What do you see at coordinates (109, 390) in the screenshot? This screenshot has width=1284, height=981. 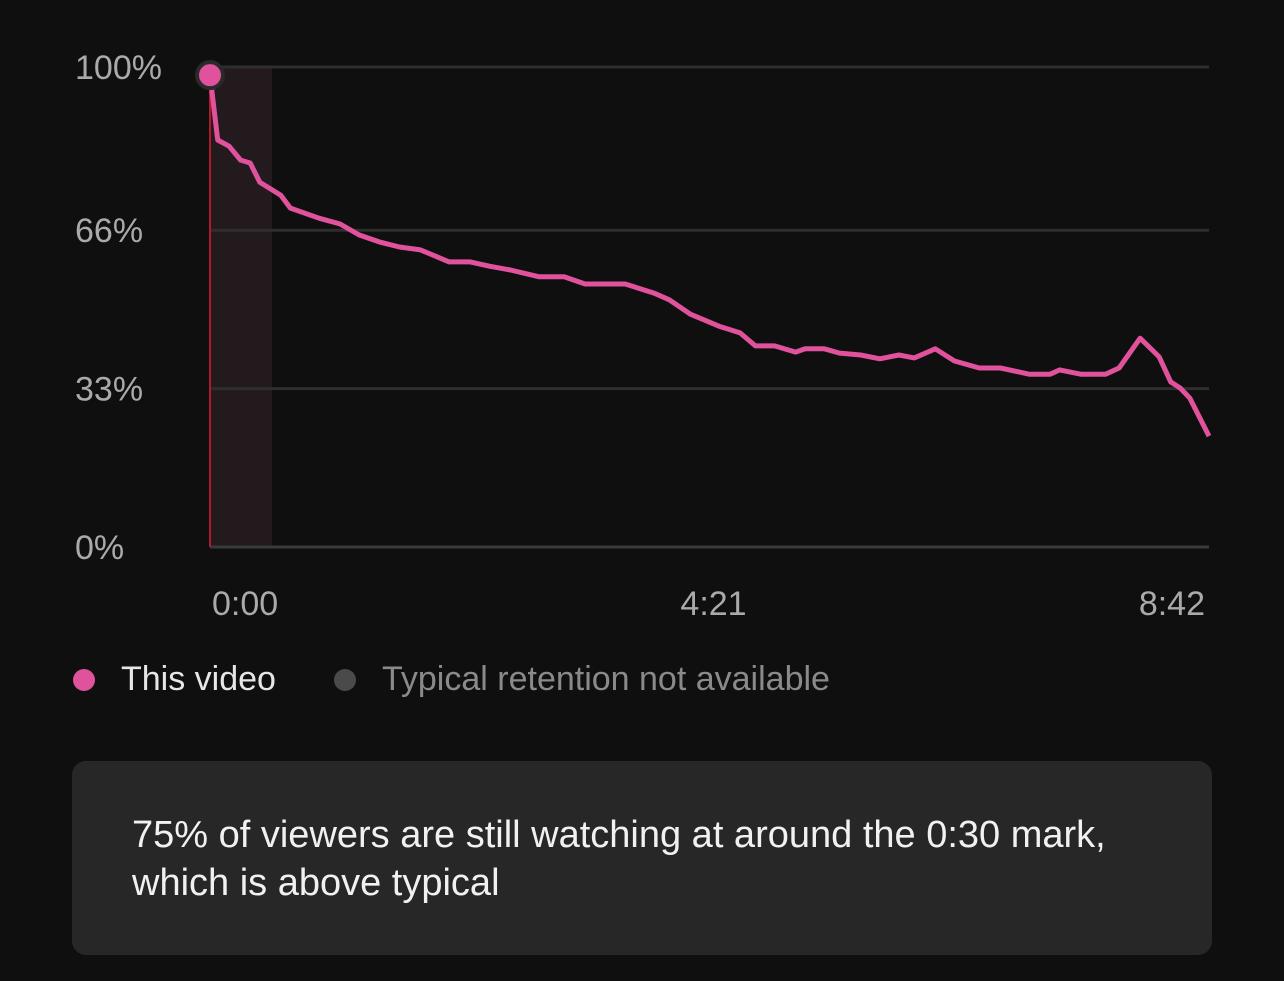 I see `y-tick-label: 33%` at bounding box center [109, 390].